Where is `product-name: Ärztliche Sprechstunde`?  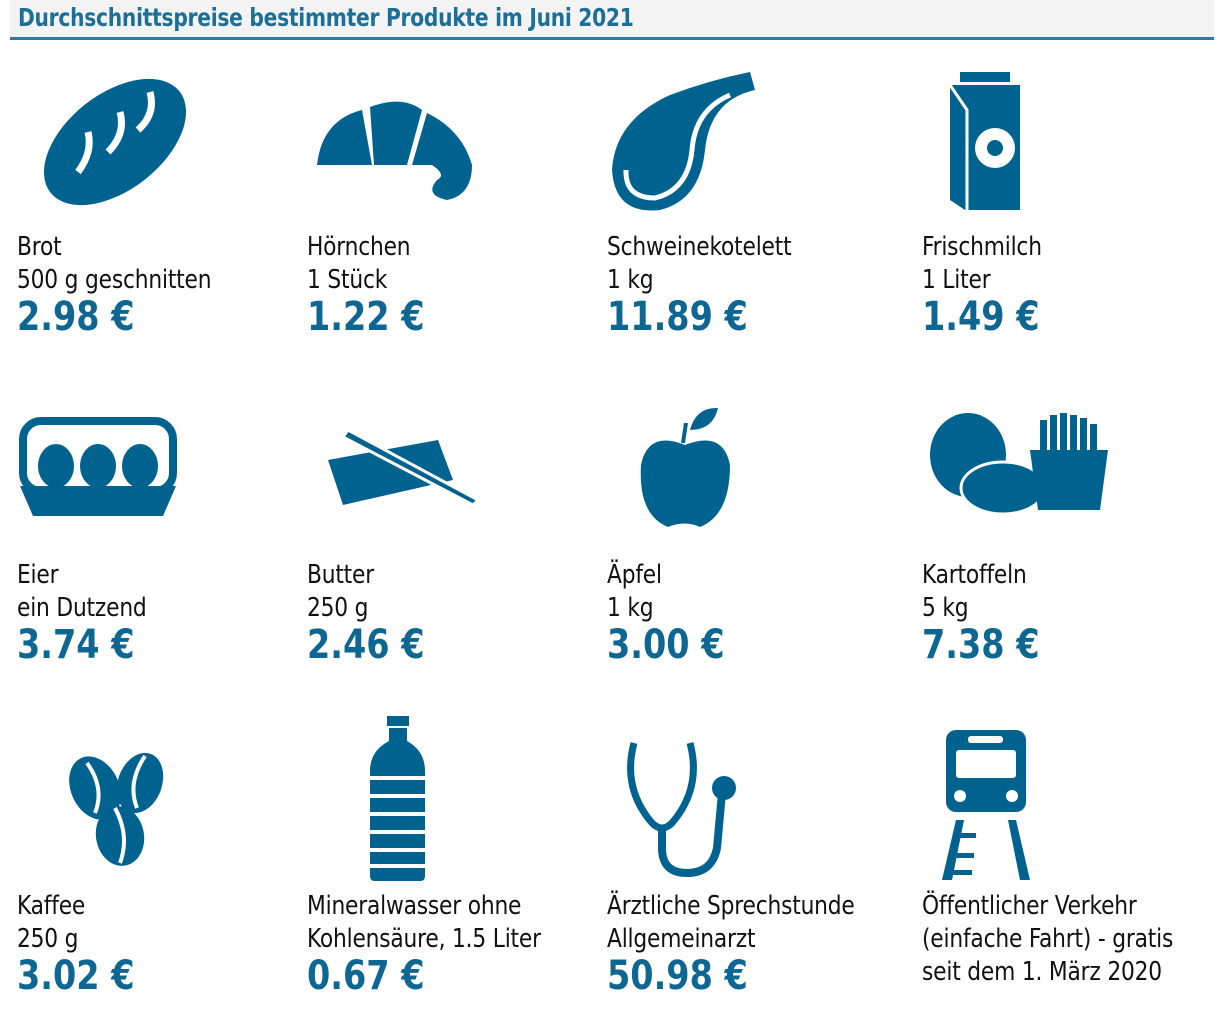
product-name: Ärztliche Sprechstunde is located at coordinates (731, 906).